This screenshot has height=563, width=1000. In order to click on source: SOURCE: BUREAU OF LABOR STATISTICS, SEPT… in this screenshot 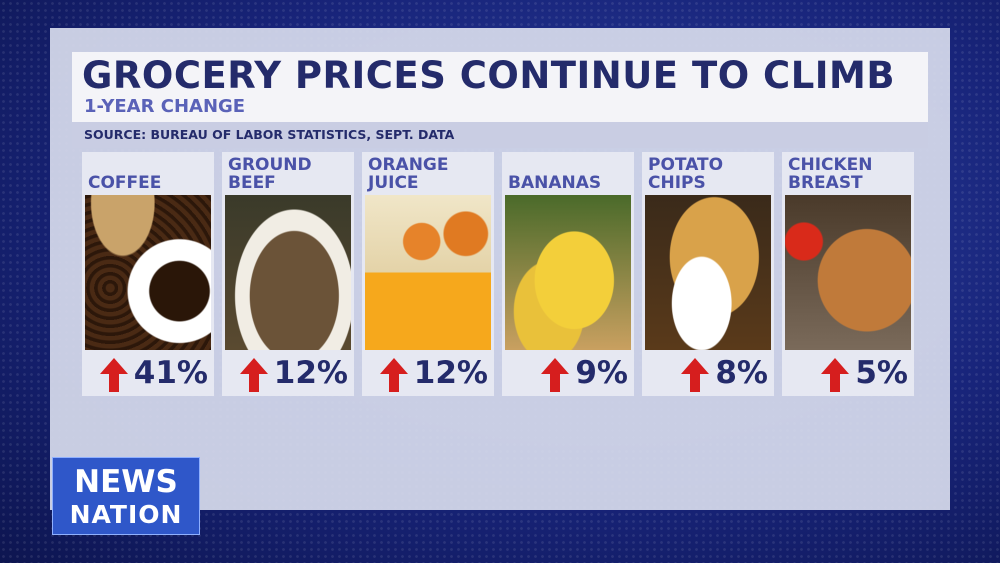, I will do `click(269, 134)`.